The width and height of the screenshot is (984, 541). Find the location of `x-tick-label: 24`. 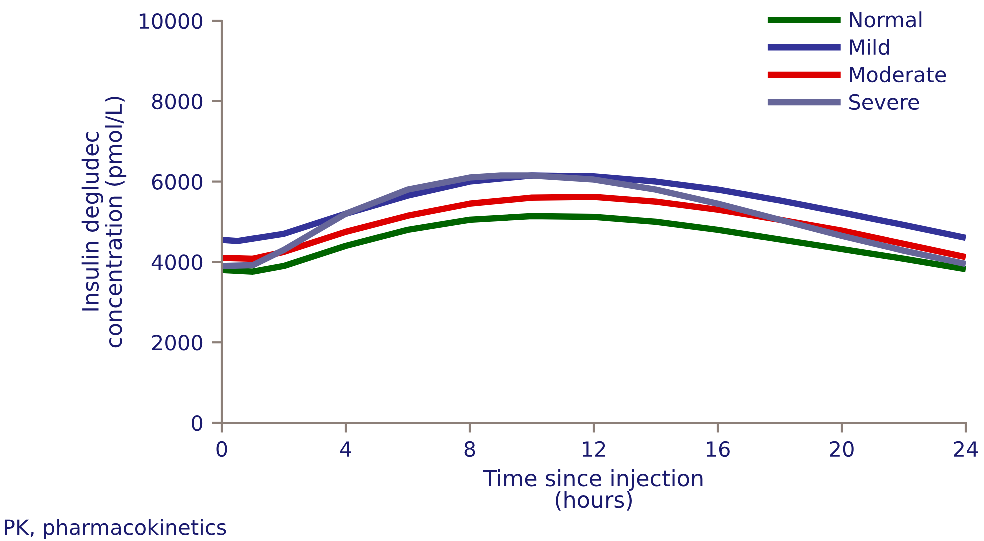

x-tick-label: 24 is located at coordinates (966, 449).